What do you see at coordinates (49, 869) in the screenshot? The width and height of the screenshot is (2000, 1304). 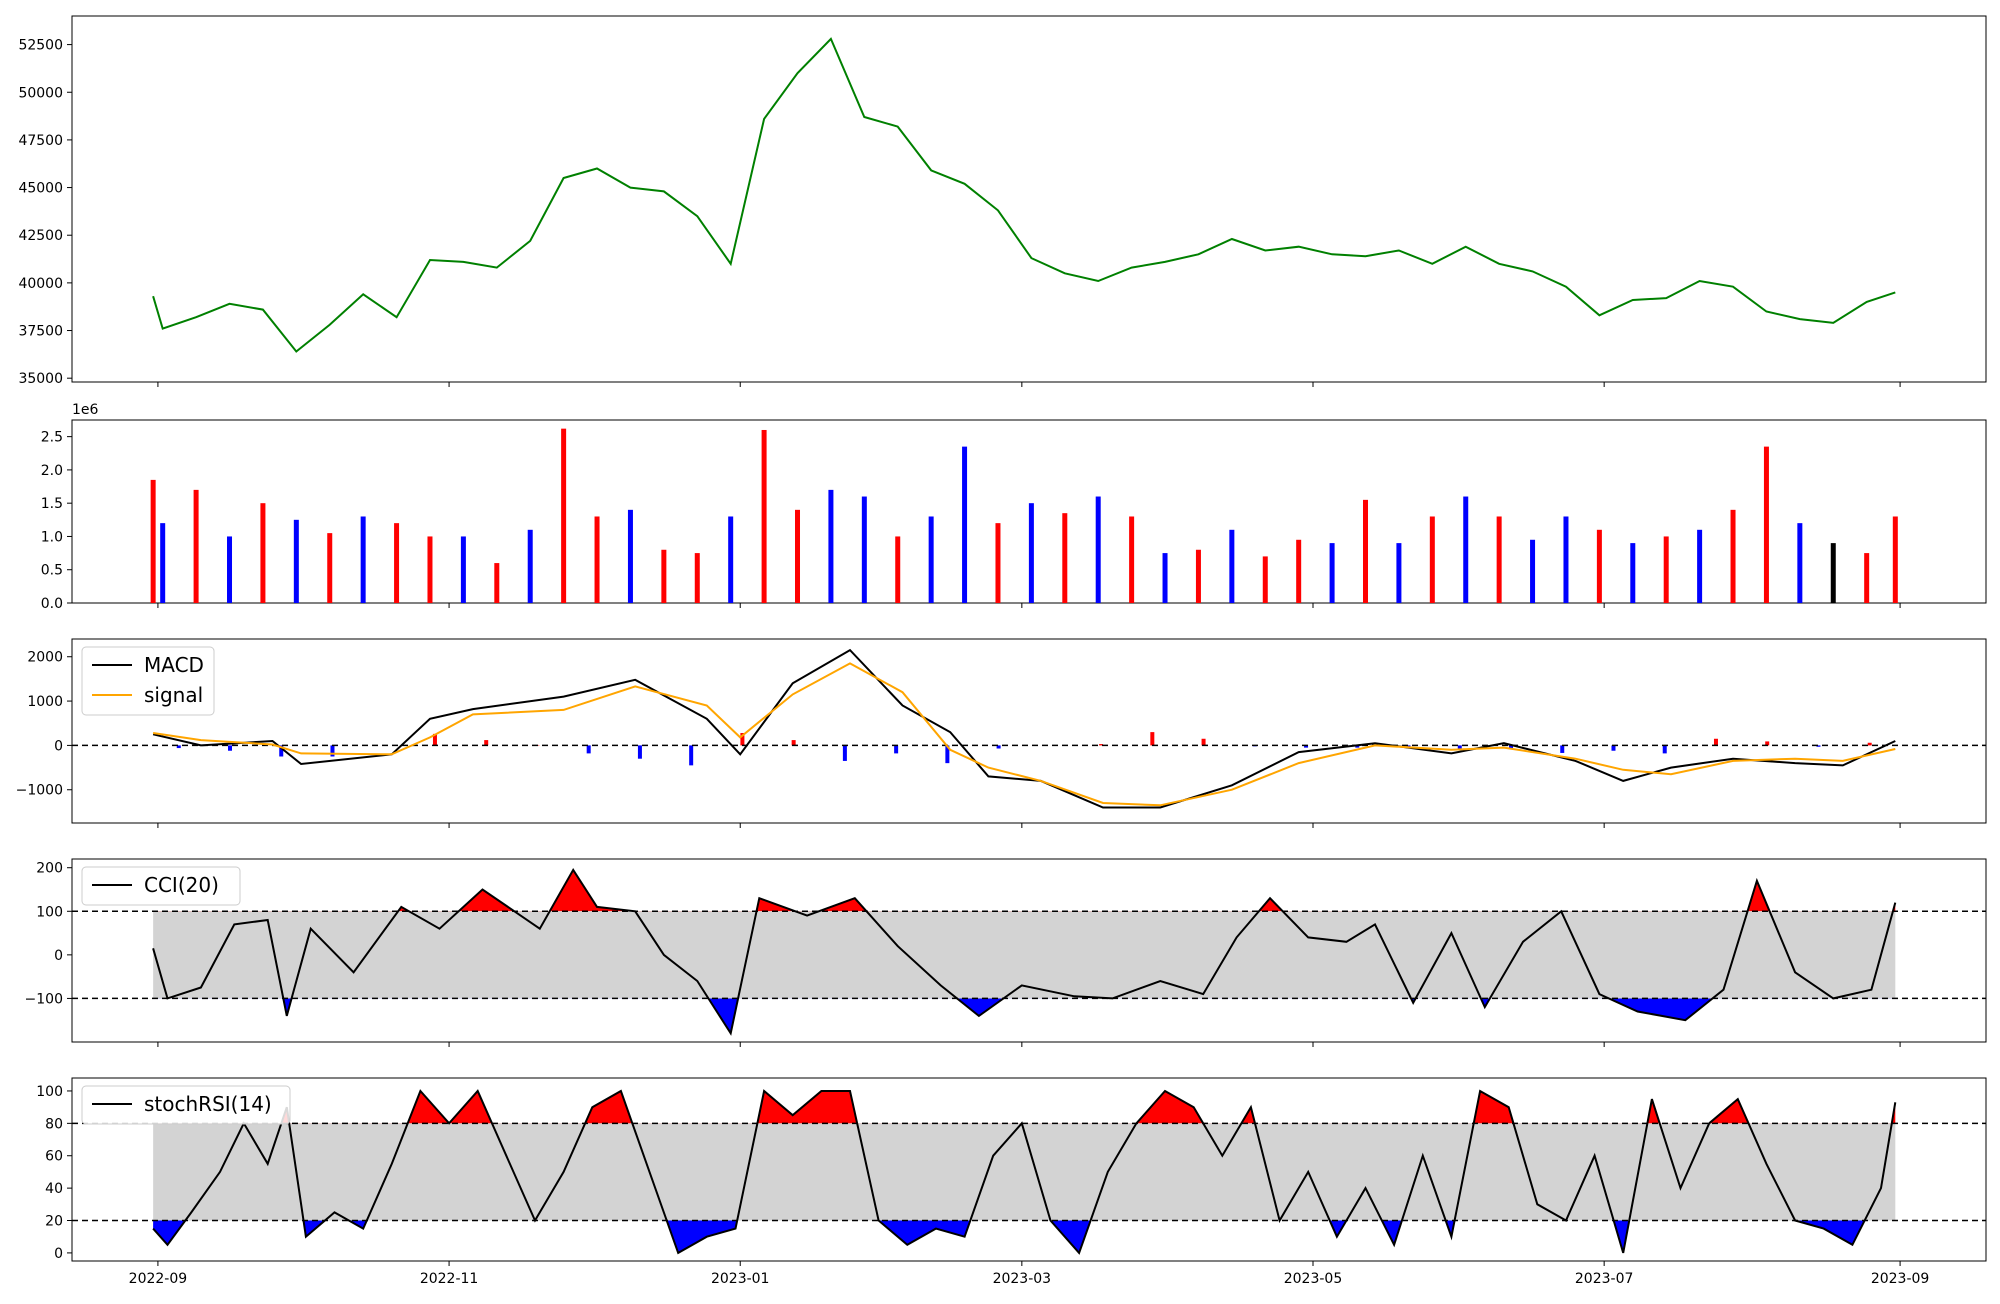 I see `y-tick-label: 200` at bounding box center [49, 869].